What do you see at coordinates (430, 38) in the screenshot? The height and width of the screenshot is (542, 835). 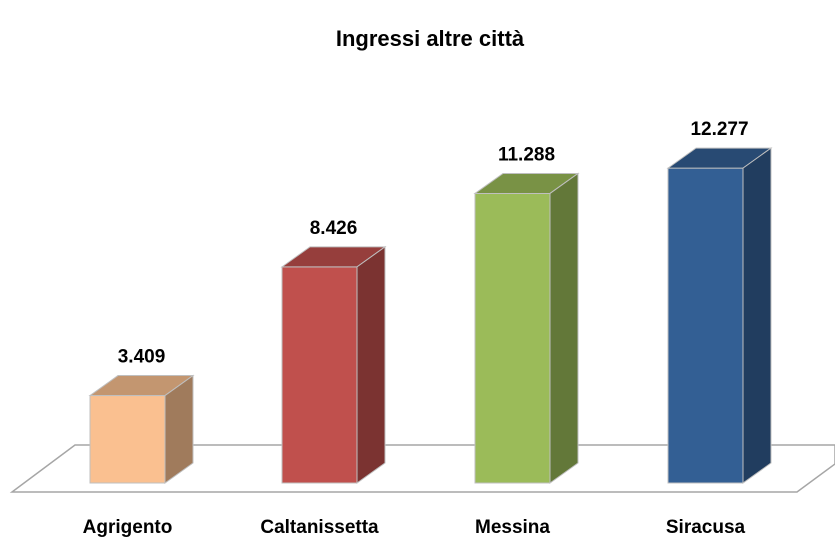 I see `chart-title: Ingressi altre città` at bounding box center [430, 38].